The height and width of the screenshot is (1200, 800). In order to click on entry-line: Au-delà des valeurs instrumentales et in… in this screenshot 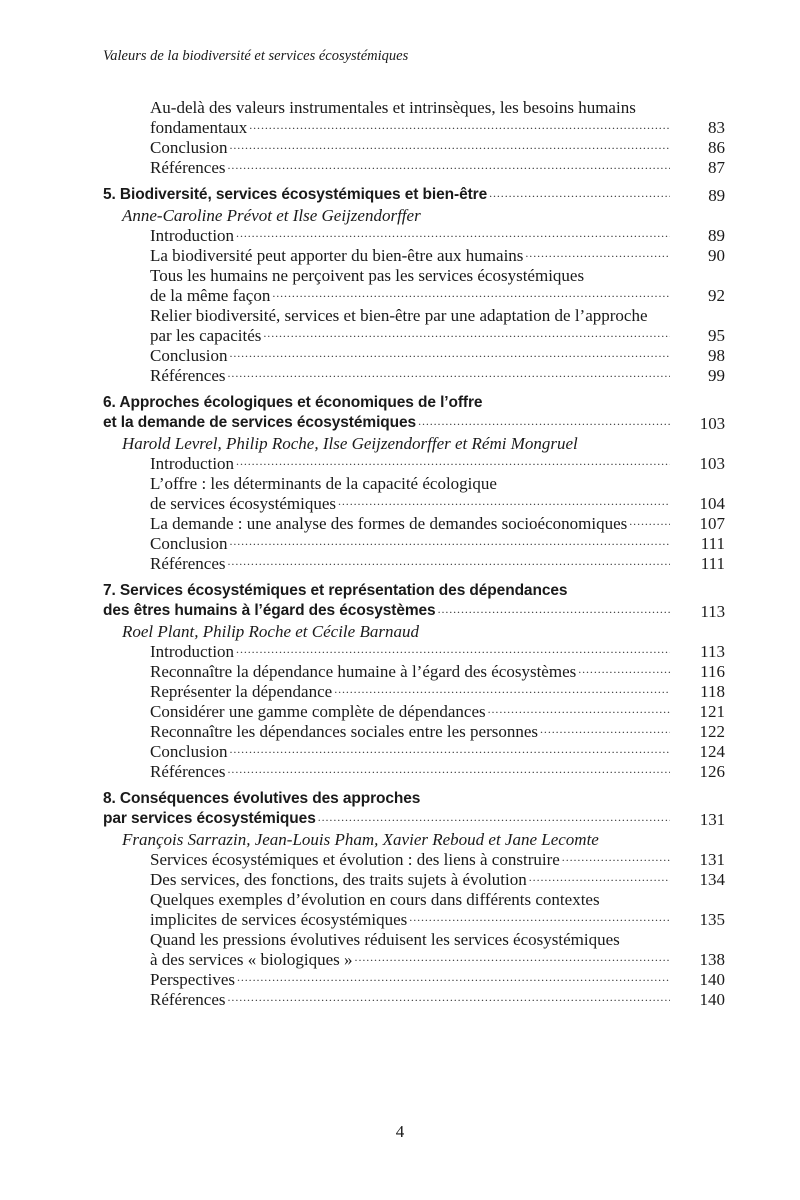, I will do `click(414, 108)`.